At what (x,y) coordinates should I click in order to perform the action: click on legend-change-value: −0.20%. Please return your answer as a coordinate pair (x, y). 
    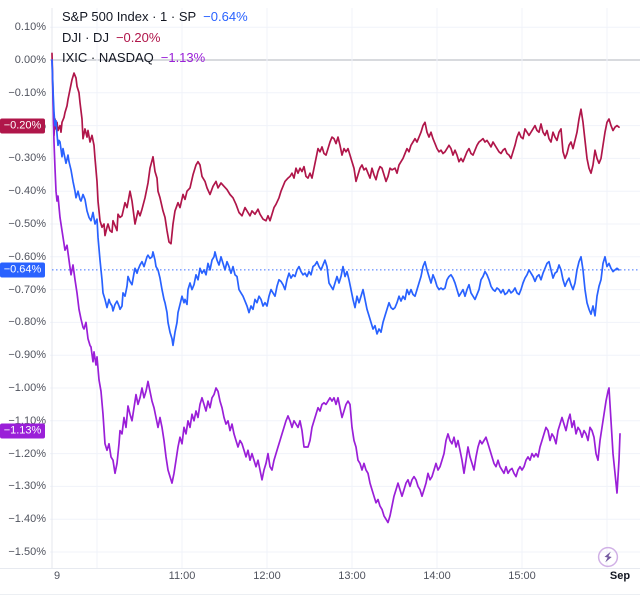
    Looking at the image, I should click on (138, 37).